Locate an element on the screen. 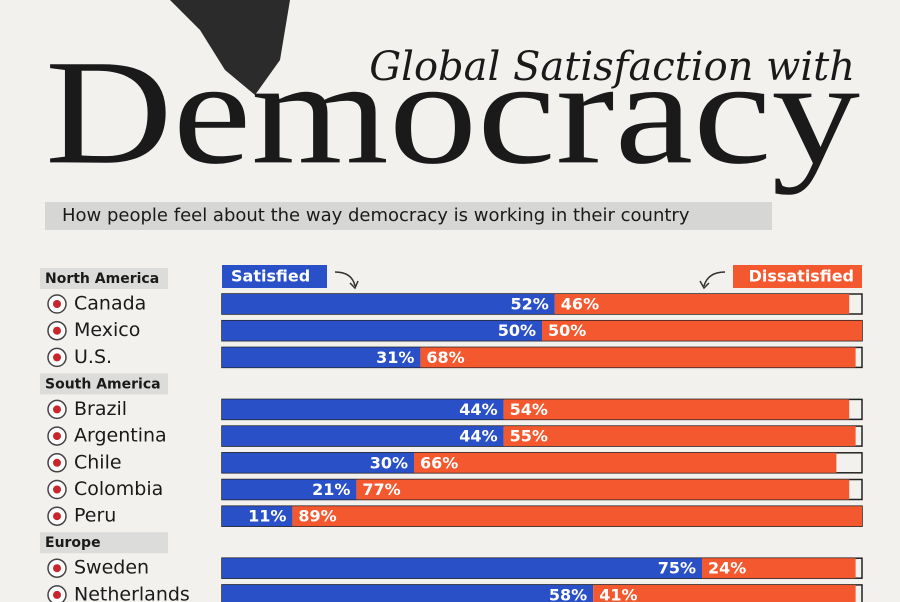 The width and height of the screenshot is (900, 602). value-label: 55% is located at coordinates (529, 436).